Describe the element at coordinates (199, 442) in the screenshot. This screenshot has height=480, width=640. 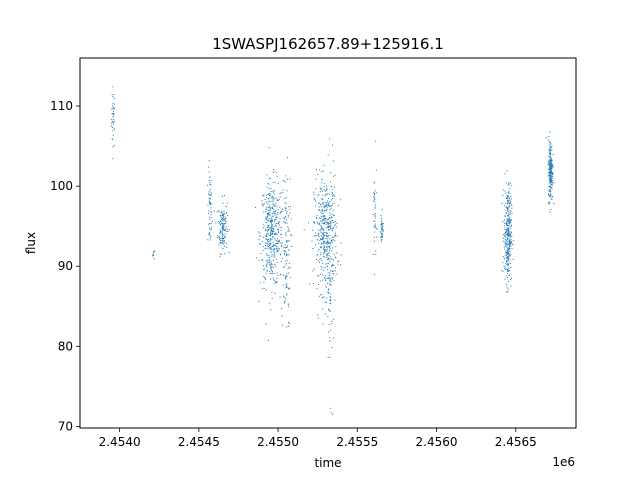
I see `x-tick-label: 2.4545` at that location.